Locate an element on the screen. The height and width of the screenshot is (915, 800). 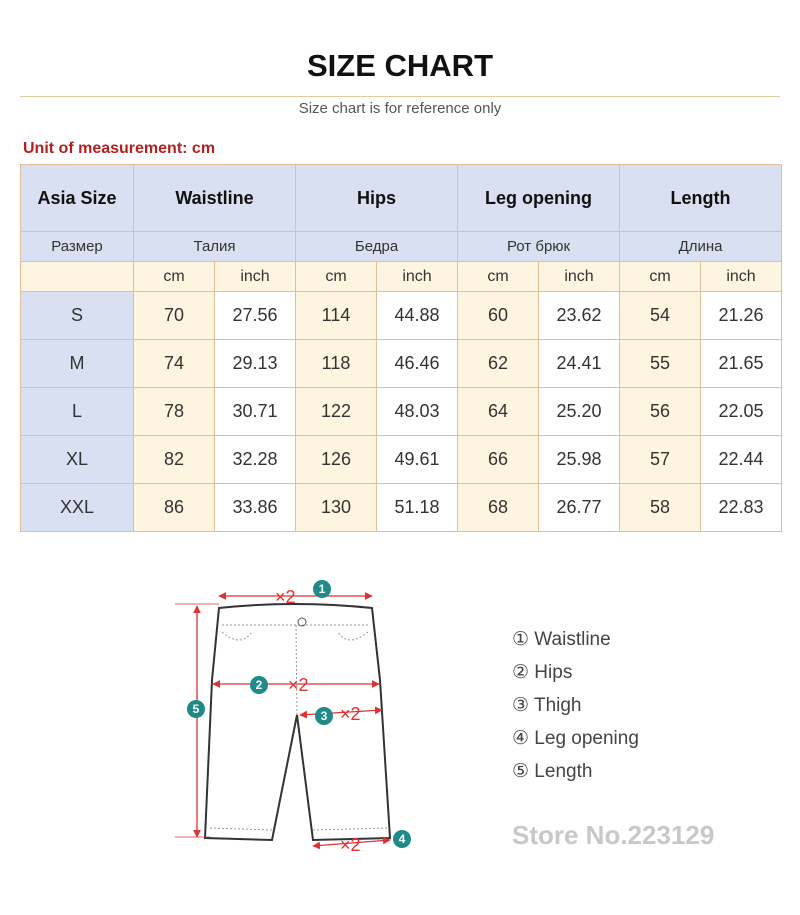
value-cell: 29.13 is located at coordinates (255, 363).